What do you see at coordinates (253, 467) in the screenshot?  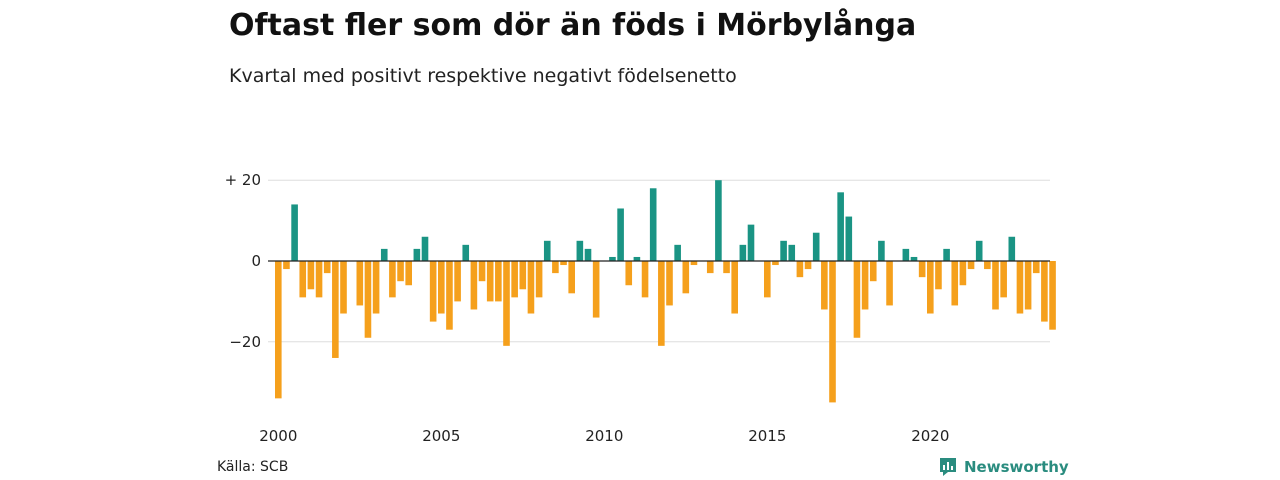 I see `source-note: Källa: SCB` at bounding box center [253, 467].